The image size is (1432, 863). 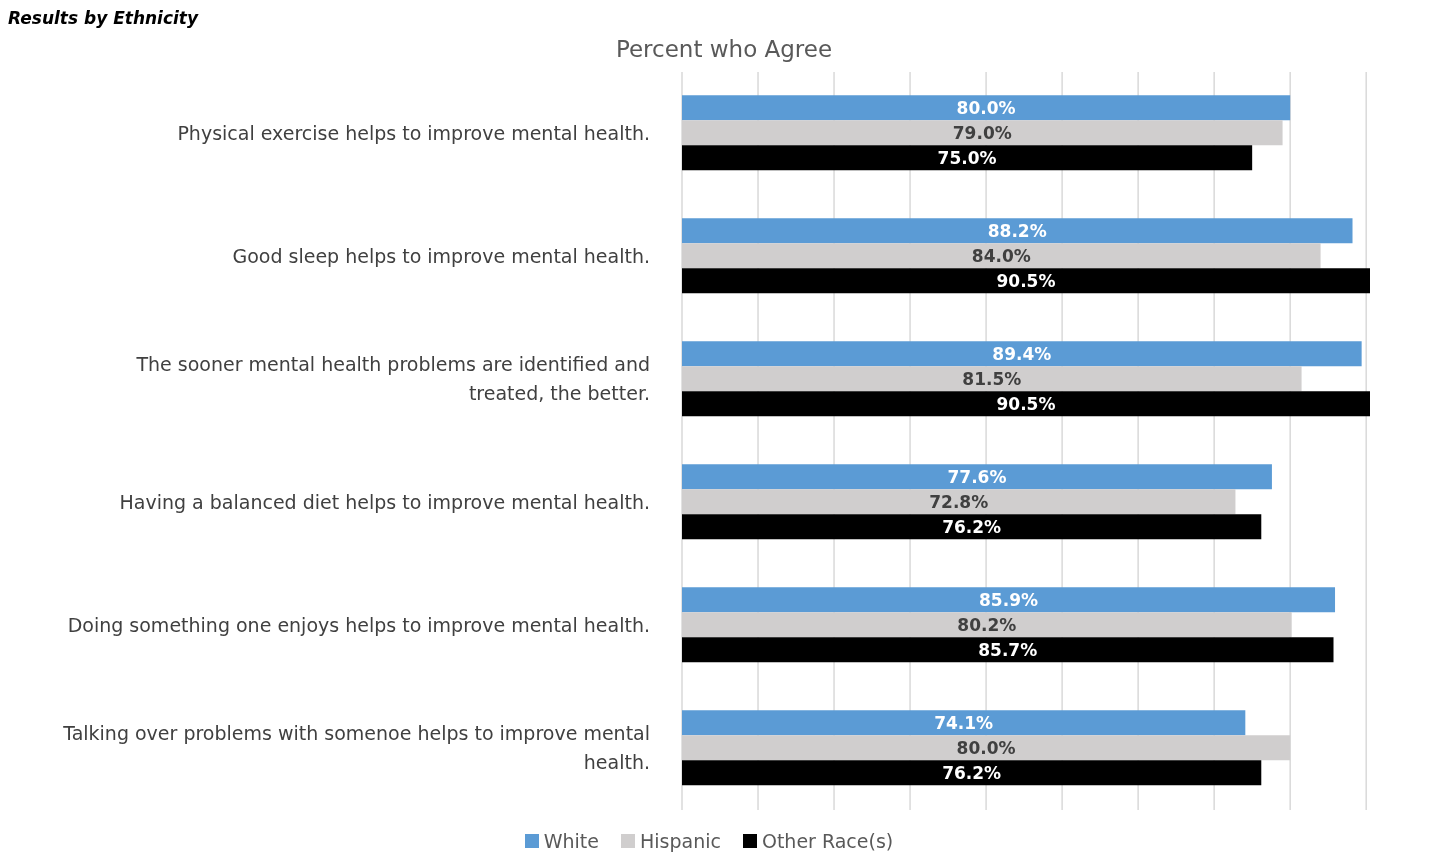 I want to click on legend-label: White, so click(x=571, y=841).